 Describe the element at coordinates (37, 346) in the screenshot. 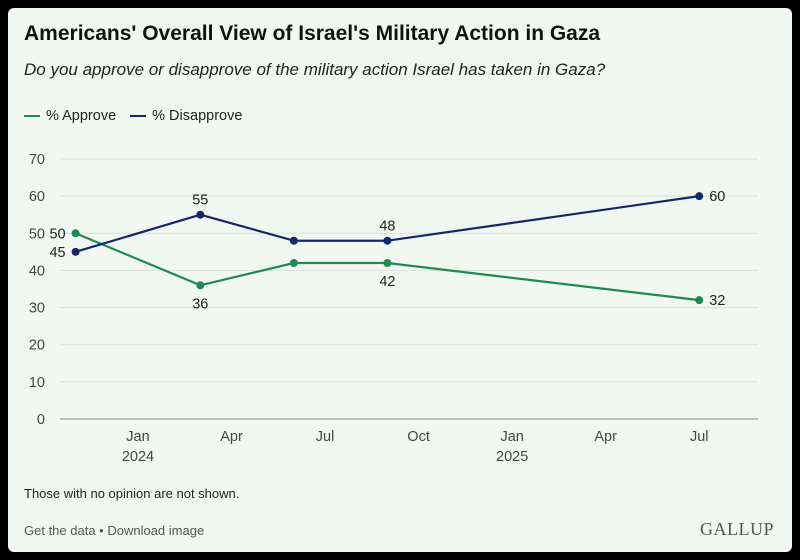

I see `y-tick-label: 20` at that location.